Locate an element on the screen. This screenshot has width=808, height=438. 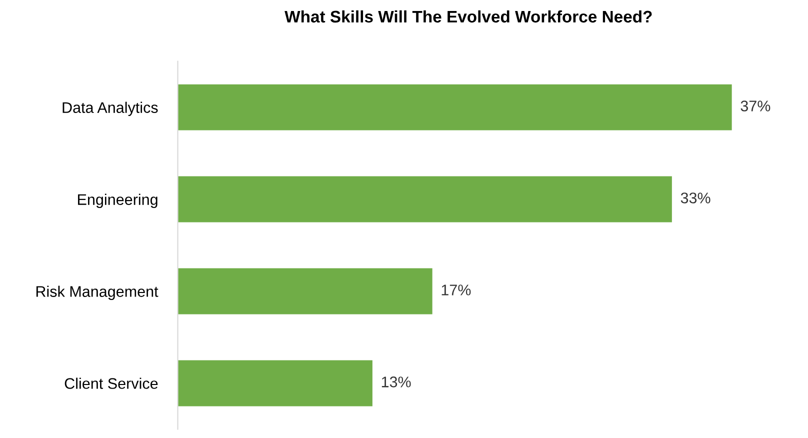
y-tick-label: Engineering is located at coordinates (118, 201).